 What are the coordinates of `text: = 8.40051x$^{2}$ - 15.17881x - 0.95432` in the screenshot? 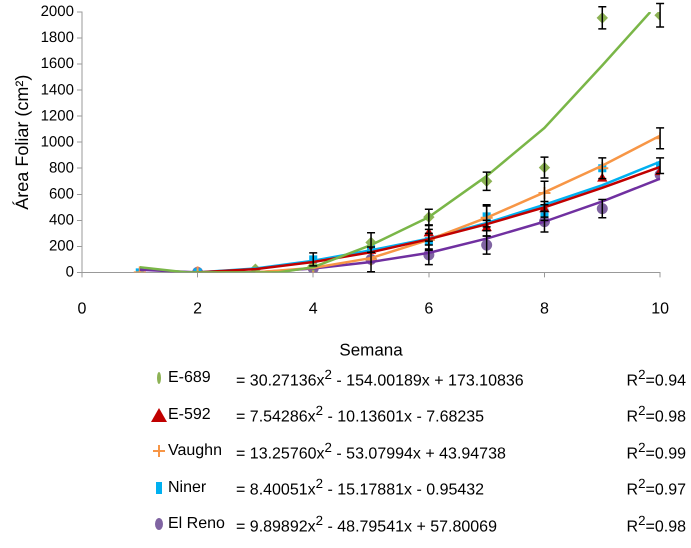 It's located at (361, 488).